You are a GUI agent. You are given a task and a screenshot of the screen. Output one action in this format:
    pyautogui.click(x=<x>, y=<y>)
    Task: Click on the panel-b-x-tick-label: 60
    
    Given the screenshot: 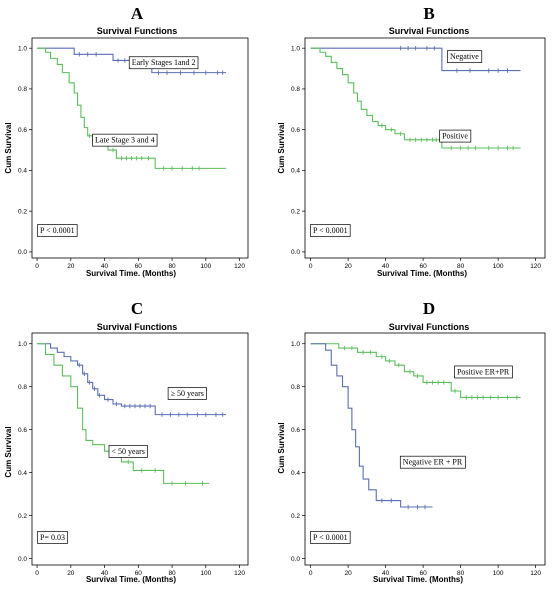 What is the action you would take?
    pyautogui.click(x=424, y=266)
    